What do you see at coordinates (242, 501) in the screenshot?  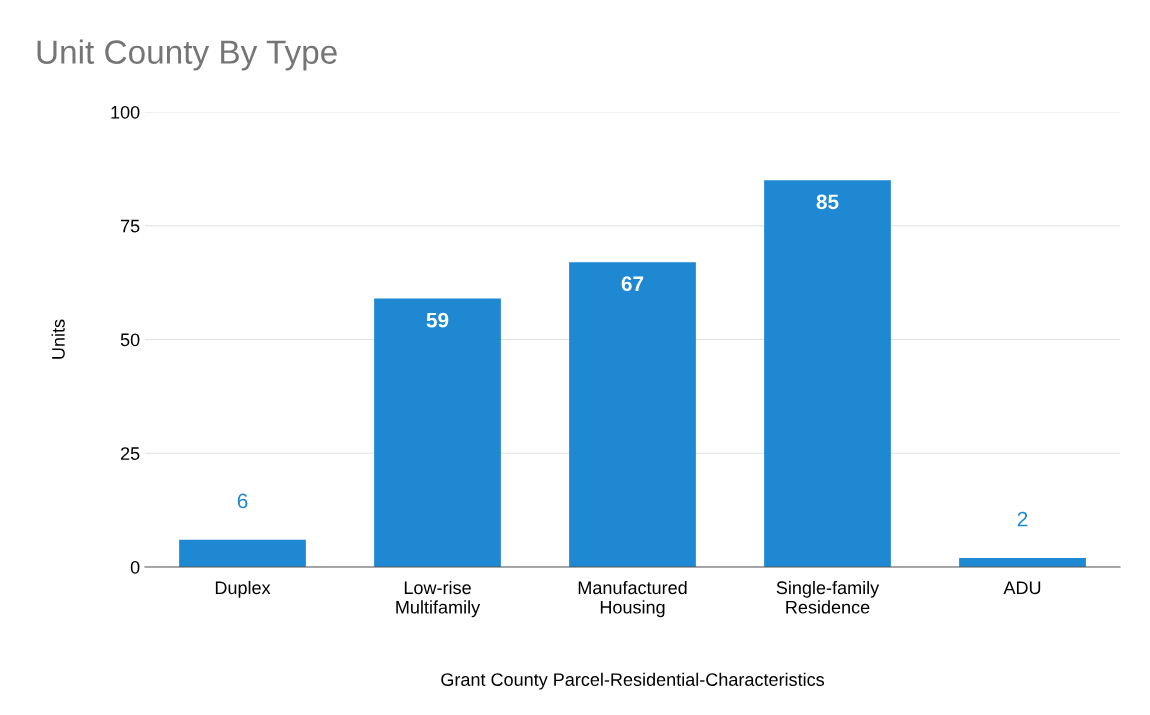 I see `data-label: 6` at bounding box center [242, 501].